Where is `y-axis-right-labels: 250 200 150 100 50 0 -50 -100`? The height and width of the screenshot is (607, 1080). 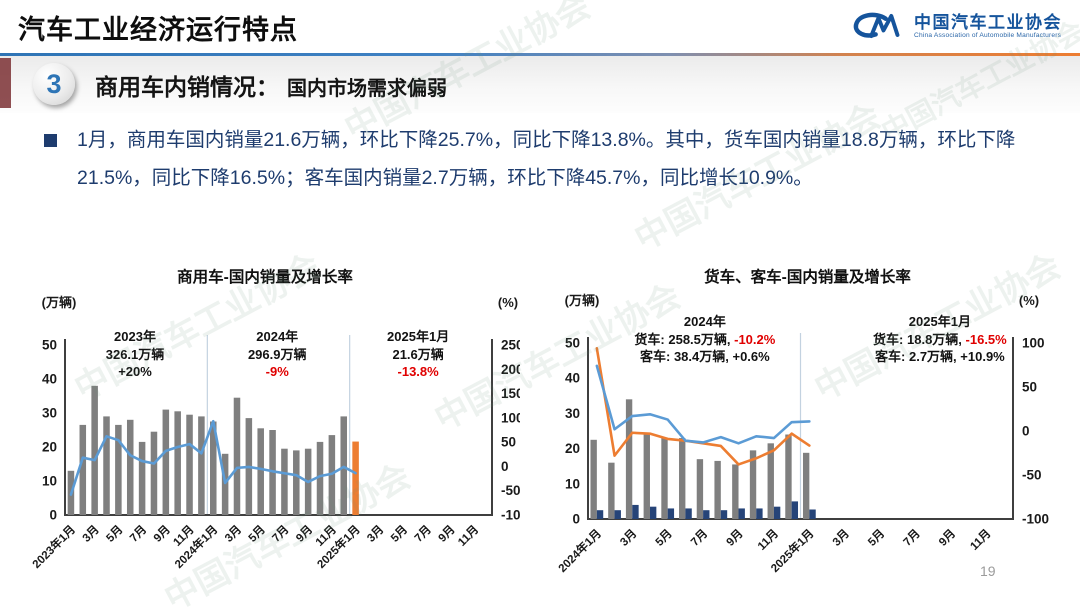 y-axis-right-labels: 250 200 150 100 50 0 -50 -100 is located at coordinates (510, 430).